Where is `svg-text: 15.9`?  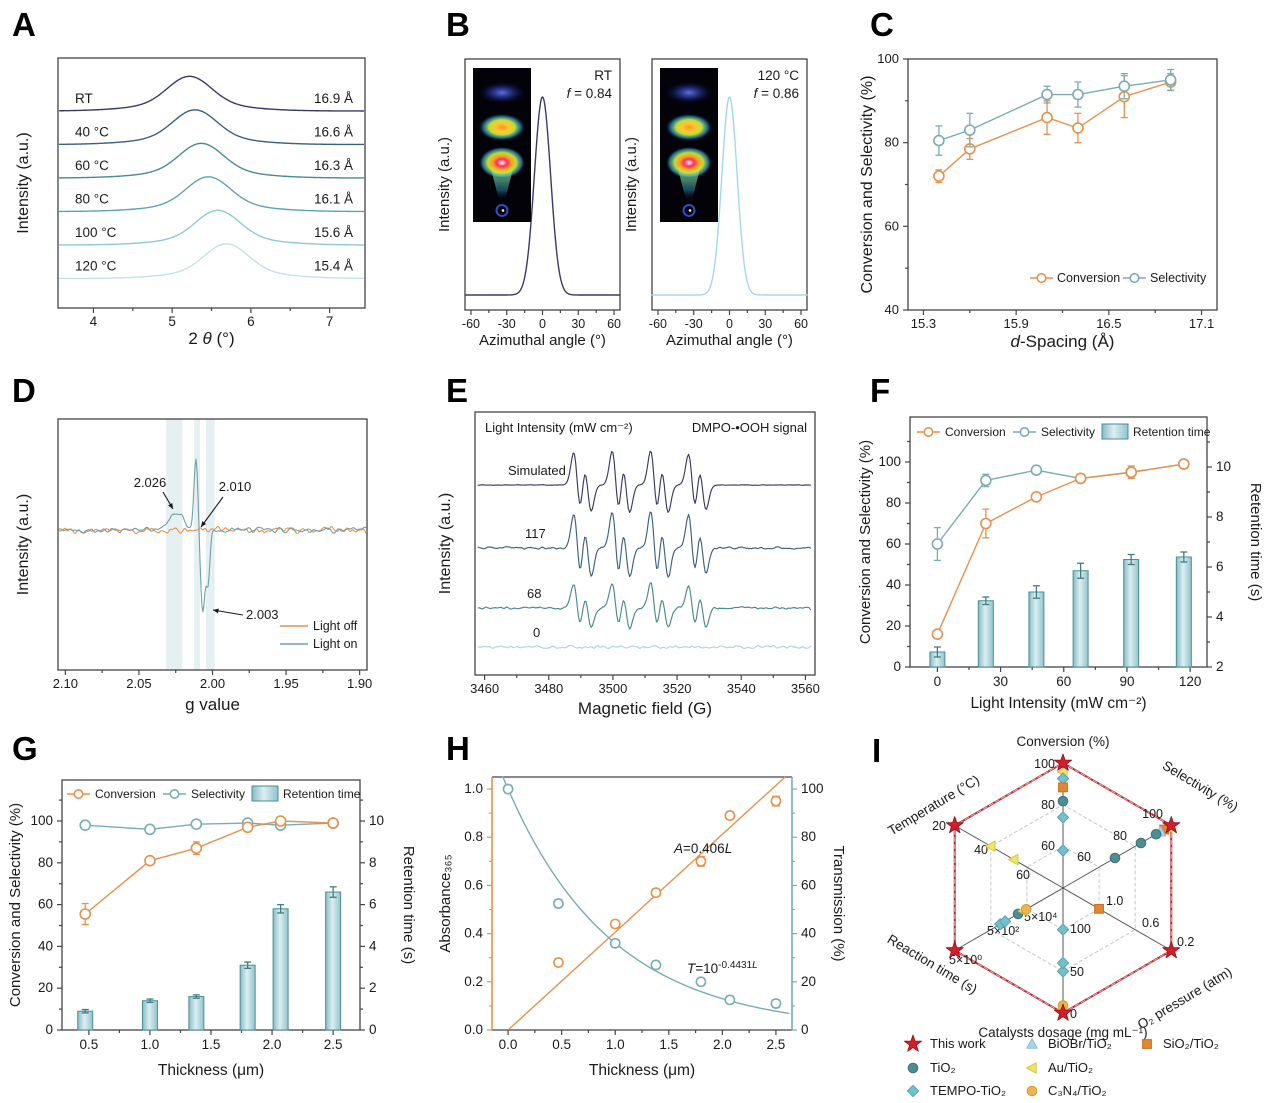
svg-text: 15.9 is located at coordinates (1015, 323).